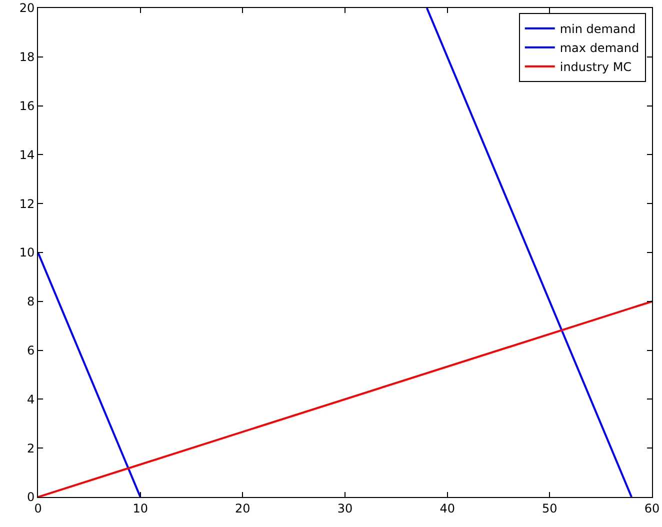 The image size is (662, 527). Describe the element at coordinates (30, 497) in the screenshot. I see `y-tick-label: 0` at that location.